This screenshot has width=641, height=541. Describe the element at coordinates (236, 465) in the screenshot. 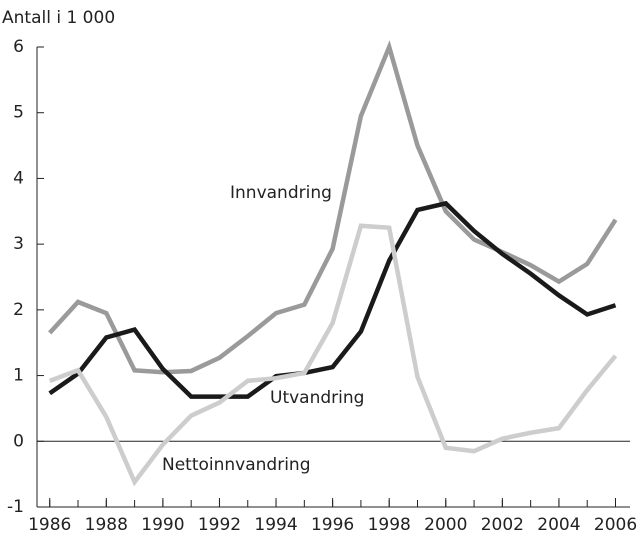

I see `series-label: Nettoinnvandring` at that location.